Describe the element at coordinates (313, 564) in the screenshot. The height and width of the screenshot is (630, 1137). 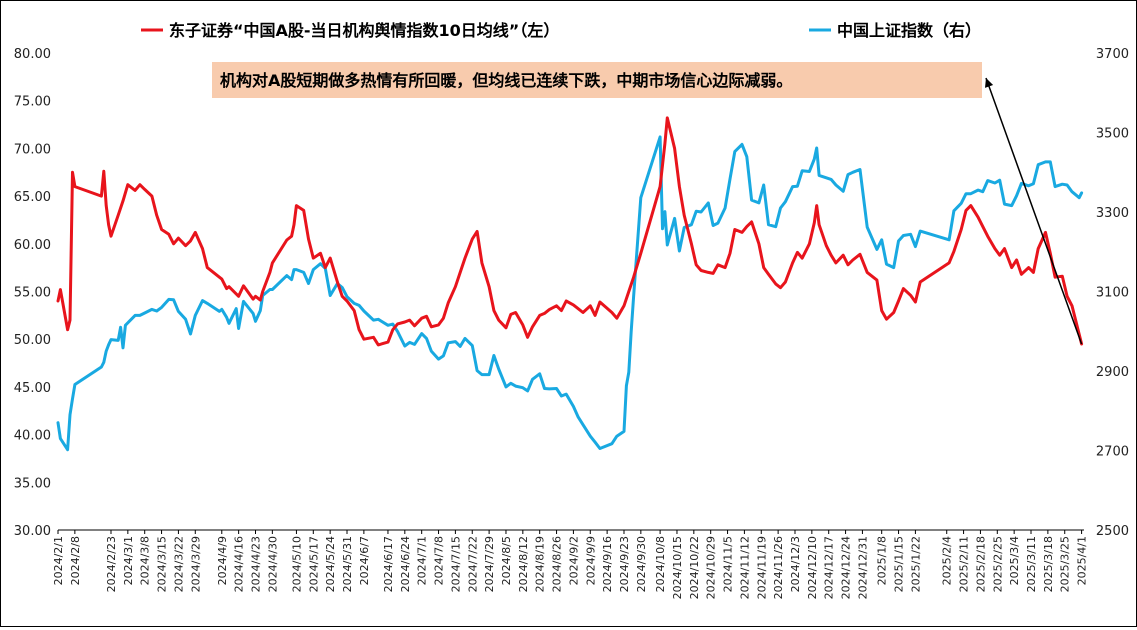
I see `x-tick-label: 2024/5/17` at that location.